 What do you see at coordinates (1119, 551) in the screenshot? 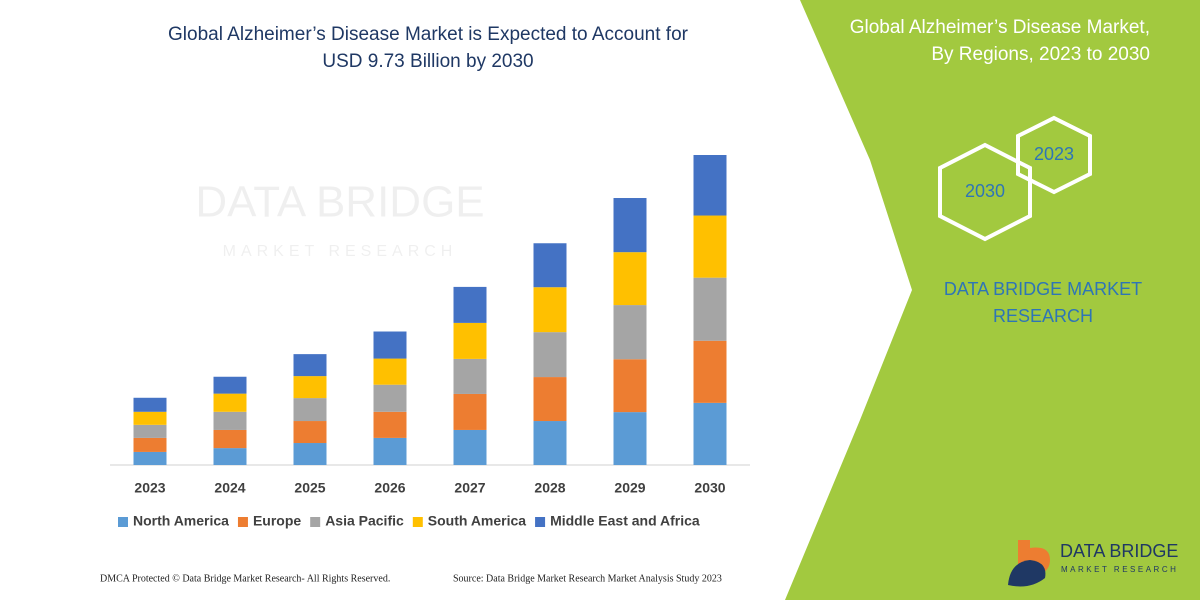
I see `logo-name: DATA BRIDGE` at bounding box center [1119, 551].